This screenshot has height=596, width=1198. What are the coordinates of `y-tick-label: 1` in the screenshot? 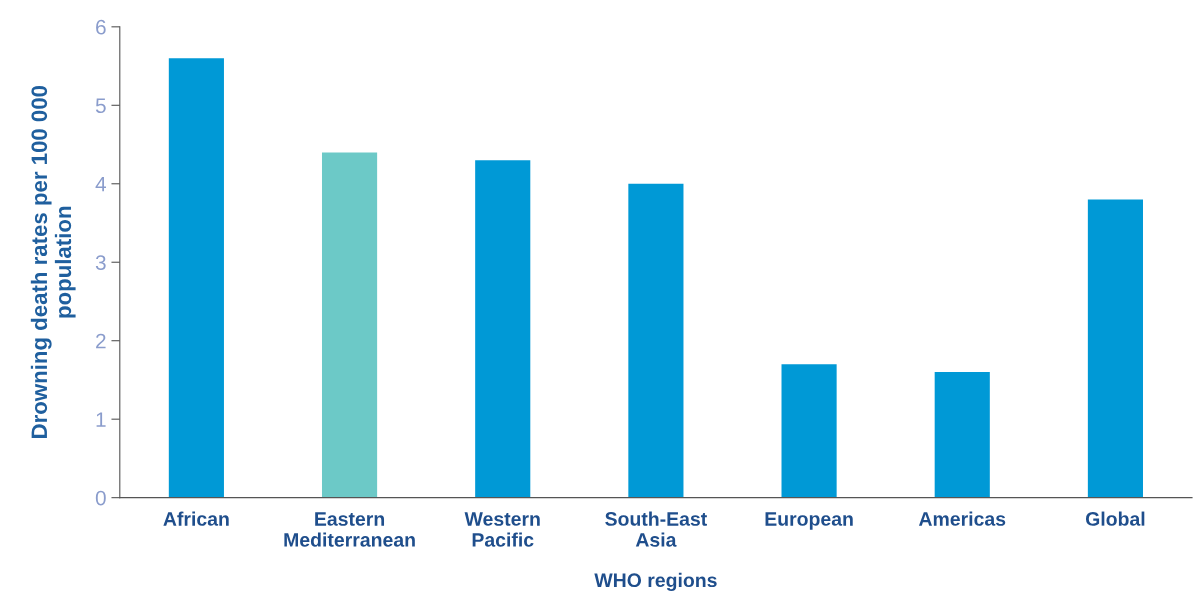 It's located at (101, 419).